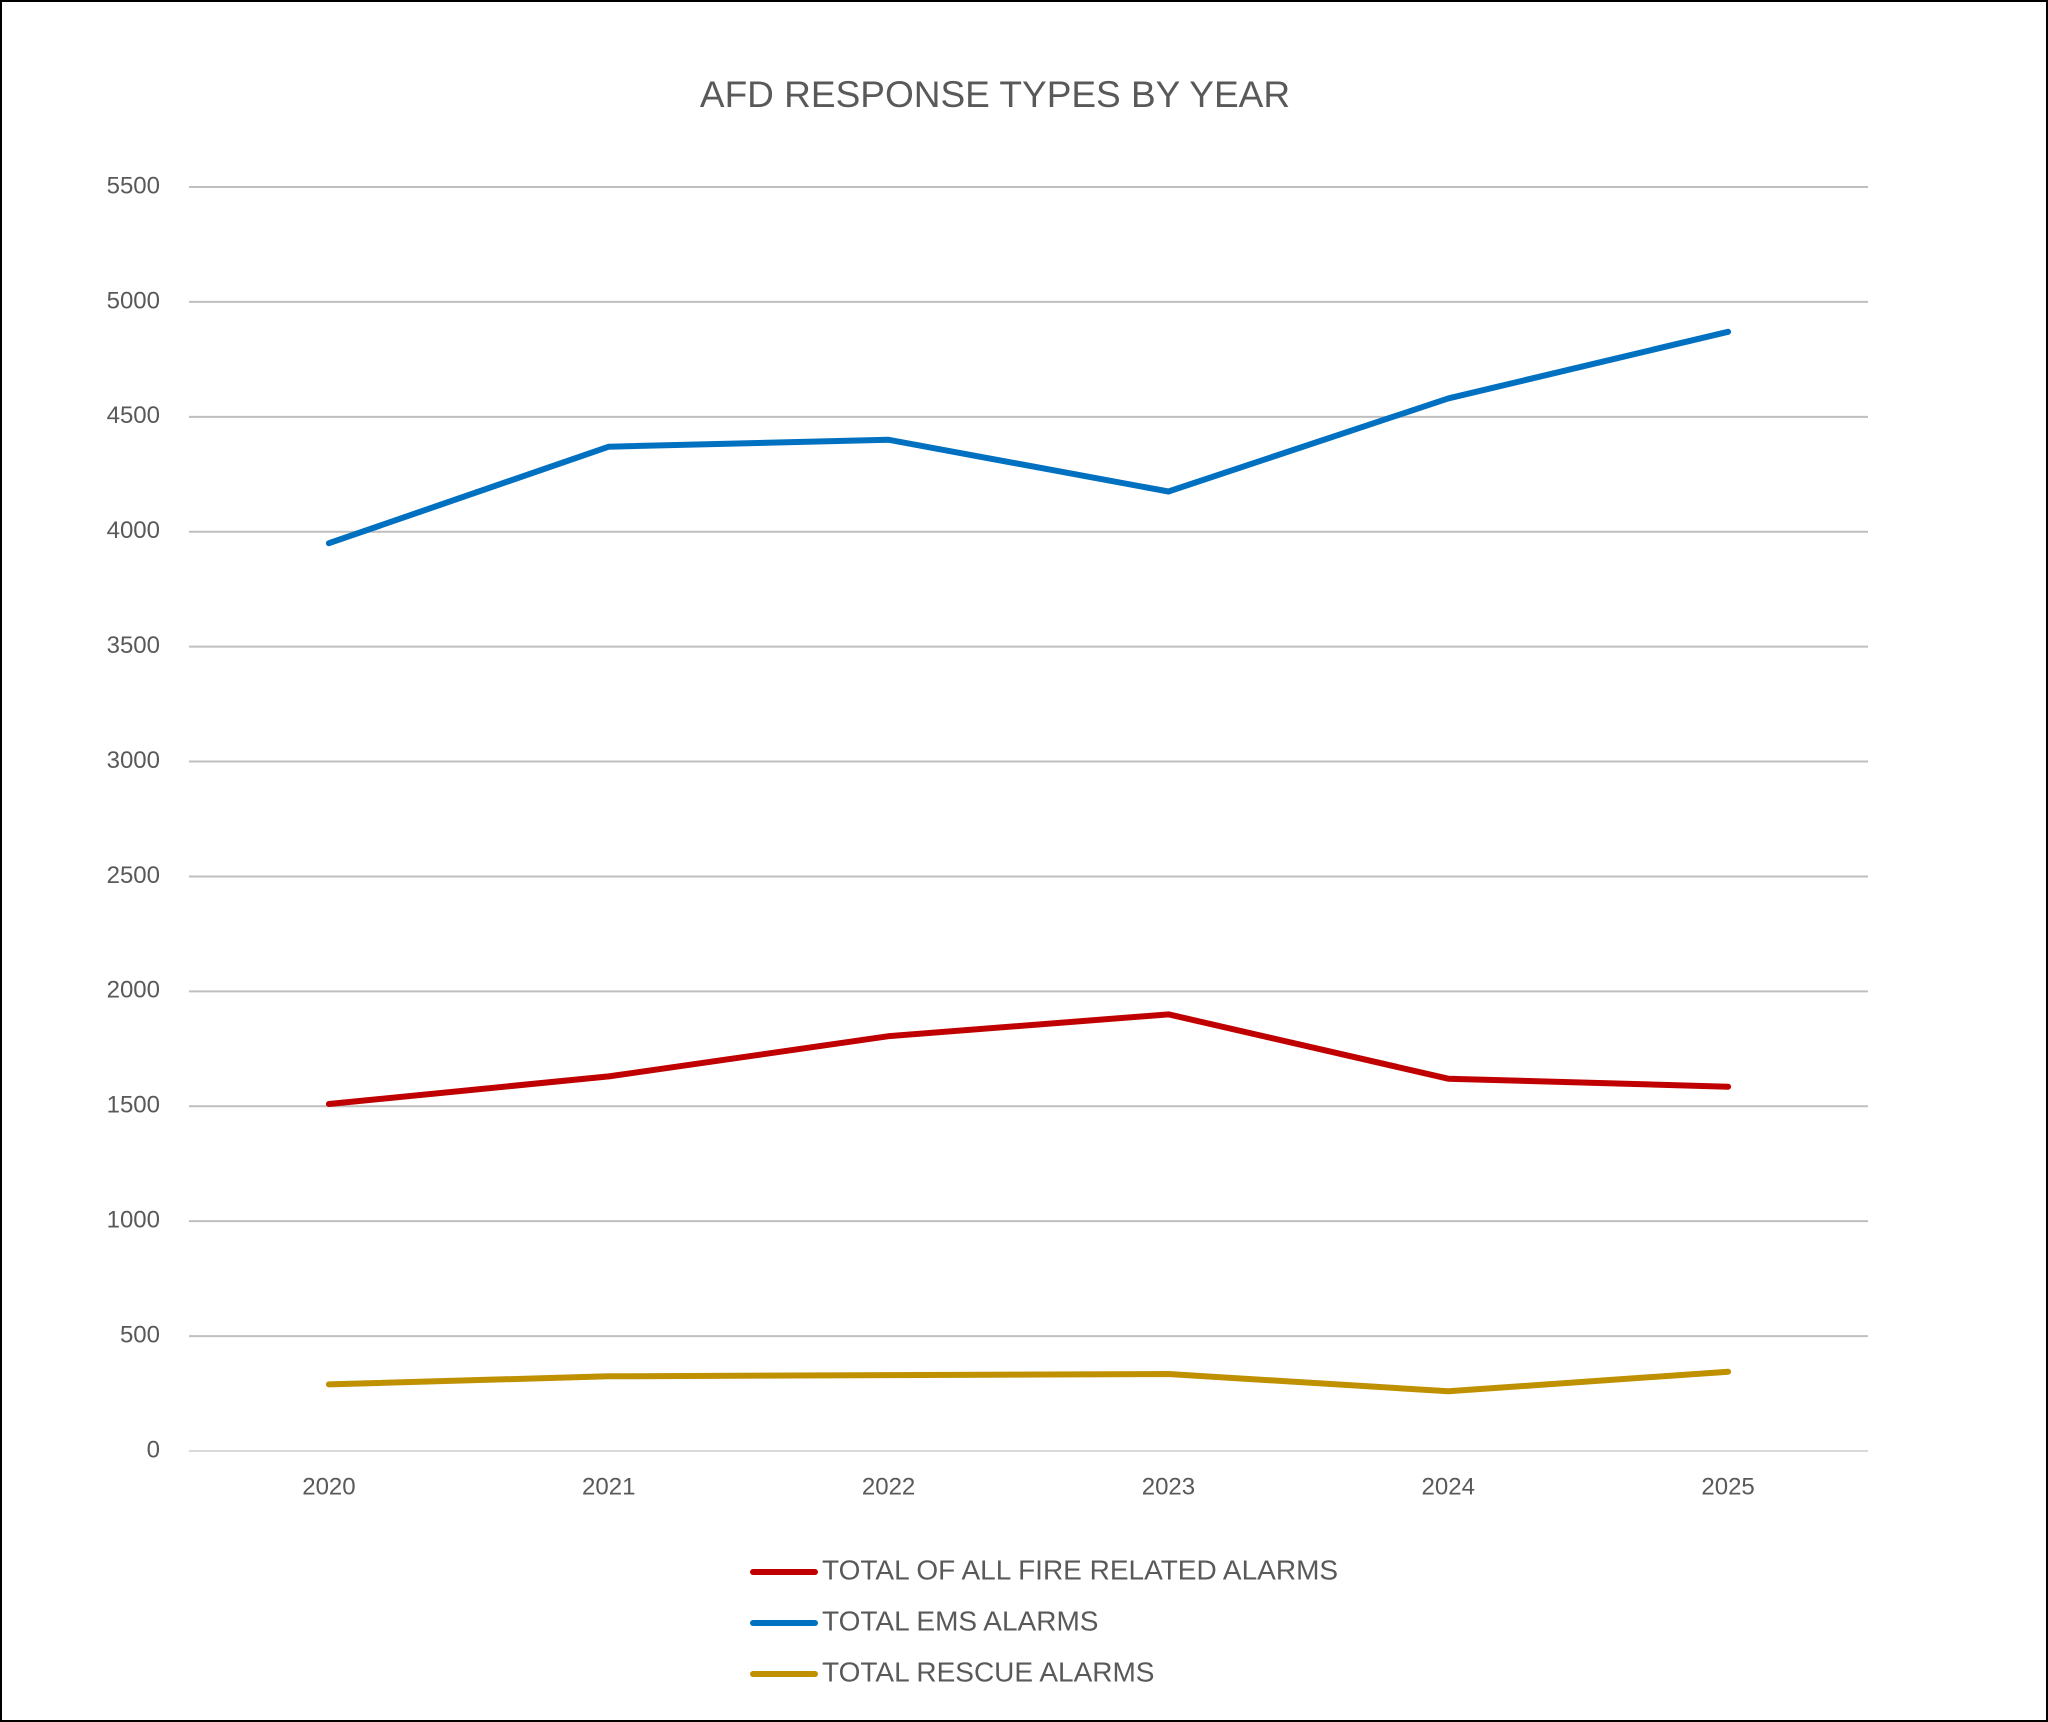  Describe the element at coordinates (133, 875) in the screenshot. I see `y-tick-label: 2500` at that location.